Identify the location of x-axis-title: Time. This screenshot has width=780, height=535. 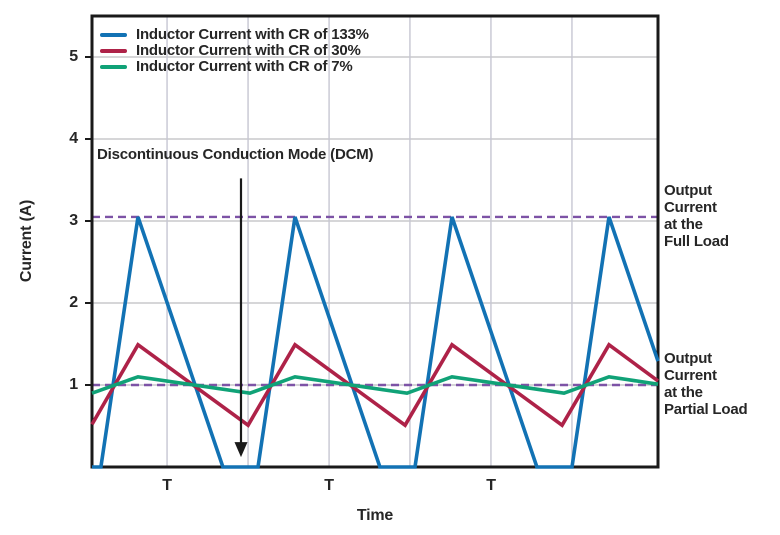
(375, 515).